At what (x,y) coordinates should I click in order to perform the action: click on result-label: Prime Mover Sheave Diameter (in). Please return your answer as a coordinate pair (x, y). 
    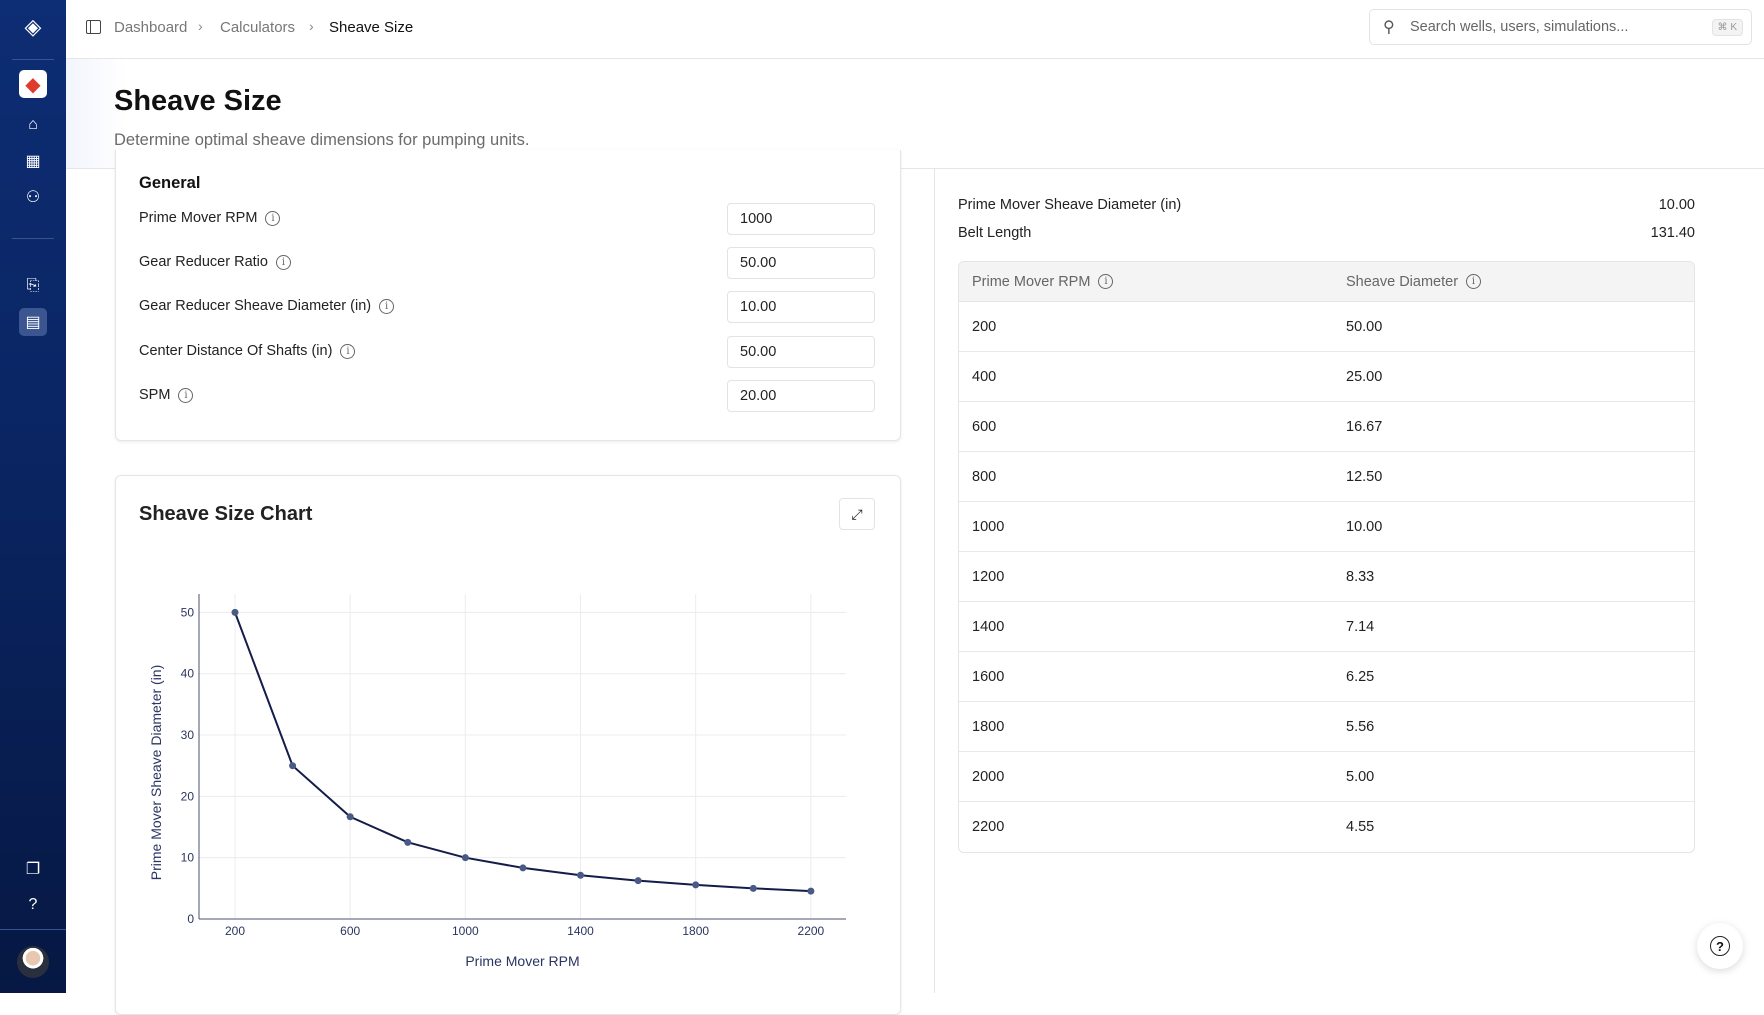
    Looking at the image, I should click on (1070, 205).